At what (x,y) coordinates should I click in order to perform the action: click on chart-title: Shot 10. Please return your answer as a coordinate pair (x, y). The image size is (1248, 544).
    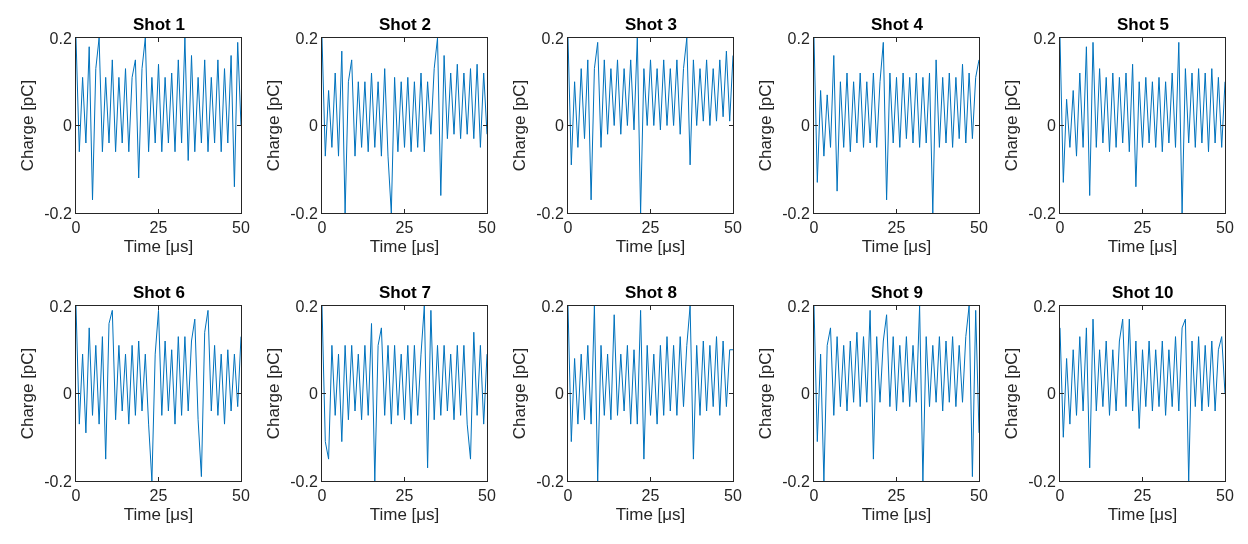
    Looking at the image, I should click on (1143, 292).